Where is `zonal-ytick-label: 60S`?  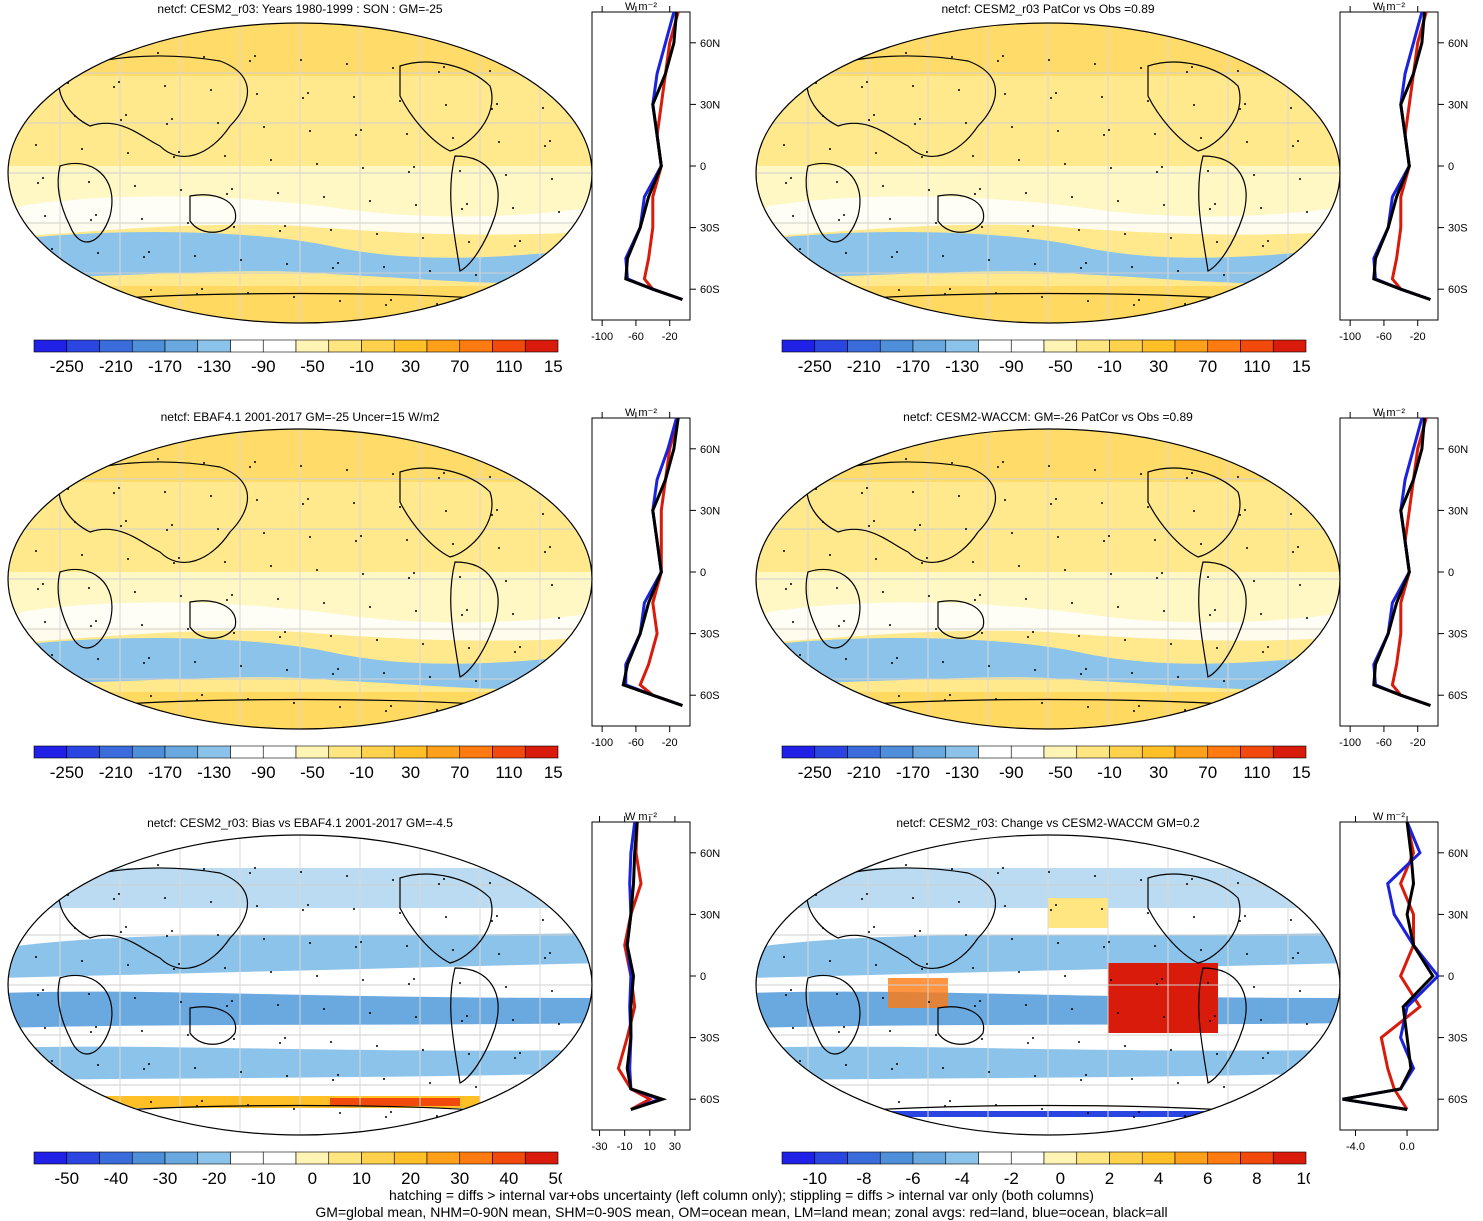 zonal-ytick-label: 60S is located at coordinates (710, 696).